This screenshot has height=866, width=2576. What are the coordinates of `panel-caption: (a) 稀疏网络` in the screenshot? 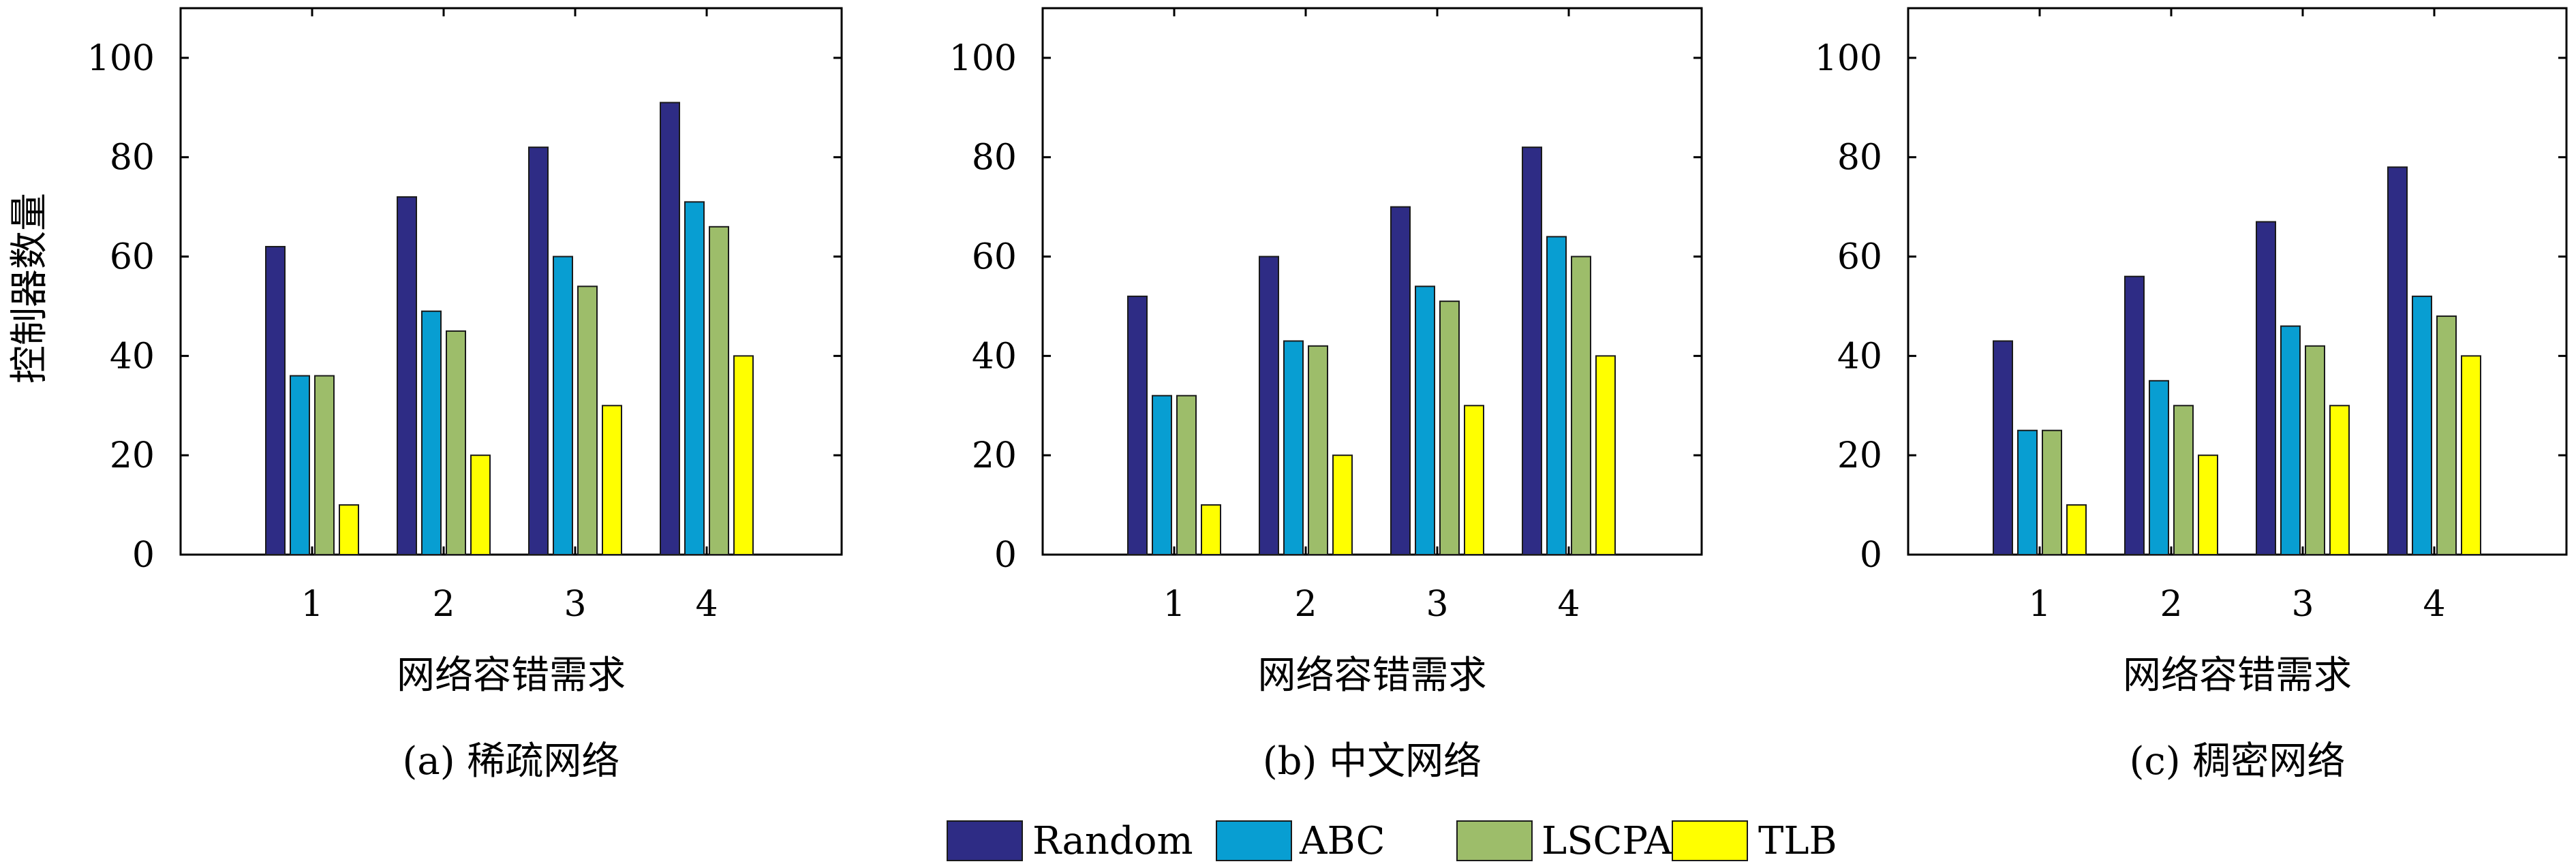 It's located at (512, 762).